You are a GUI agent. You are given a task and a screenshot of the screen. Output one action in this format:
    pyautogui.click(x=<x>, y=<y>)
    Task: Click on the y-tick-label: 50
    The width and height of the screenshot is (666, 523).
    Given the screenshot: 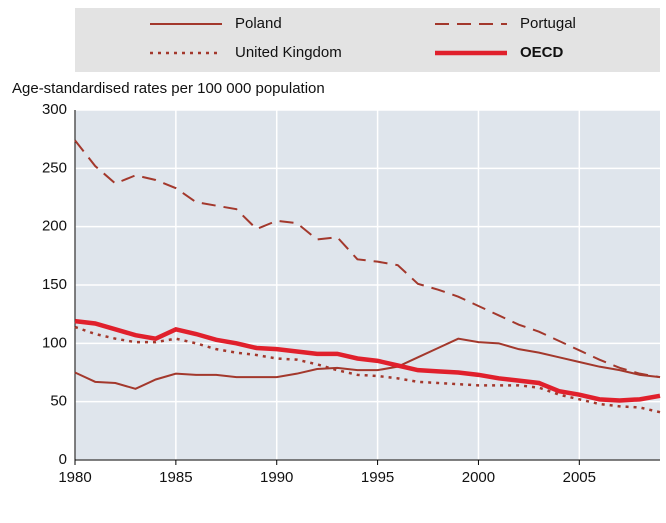 What is the action you would take?
    pyautogui.click(x=58, y=401)
    